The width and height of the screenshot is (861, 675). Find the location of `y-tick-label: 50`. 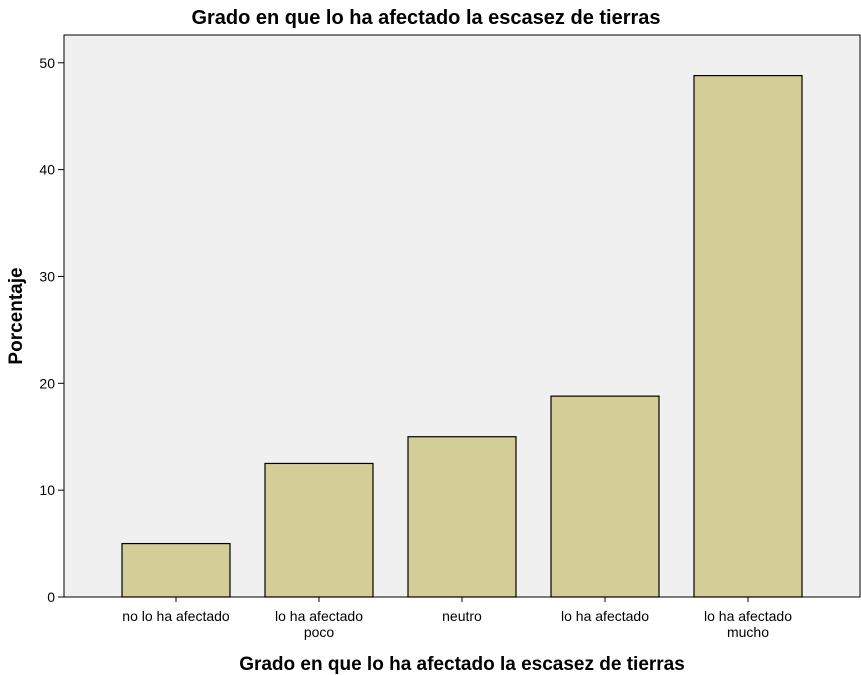

y-tick-label: 50 is located at coordinates (47, 63).